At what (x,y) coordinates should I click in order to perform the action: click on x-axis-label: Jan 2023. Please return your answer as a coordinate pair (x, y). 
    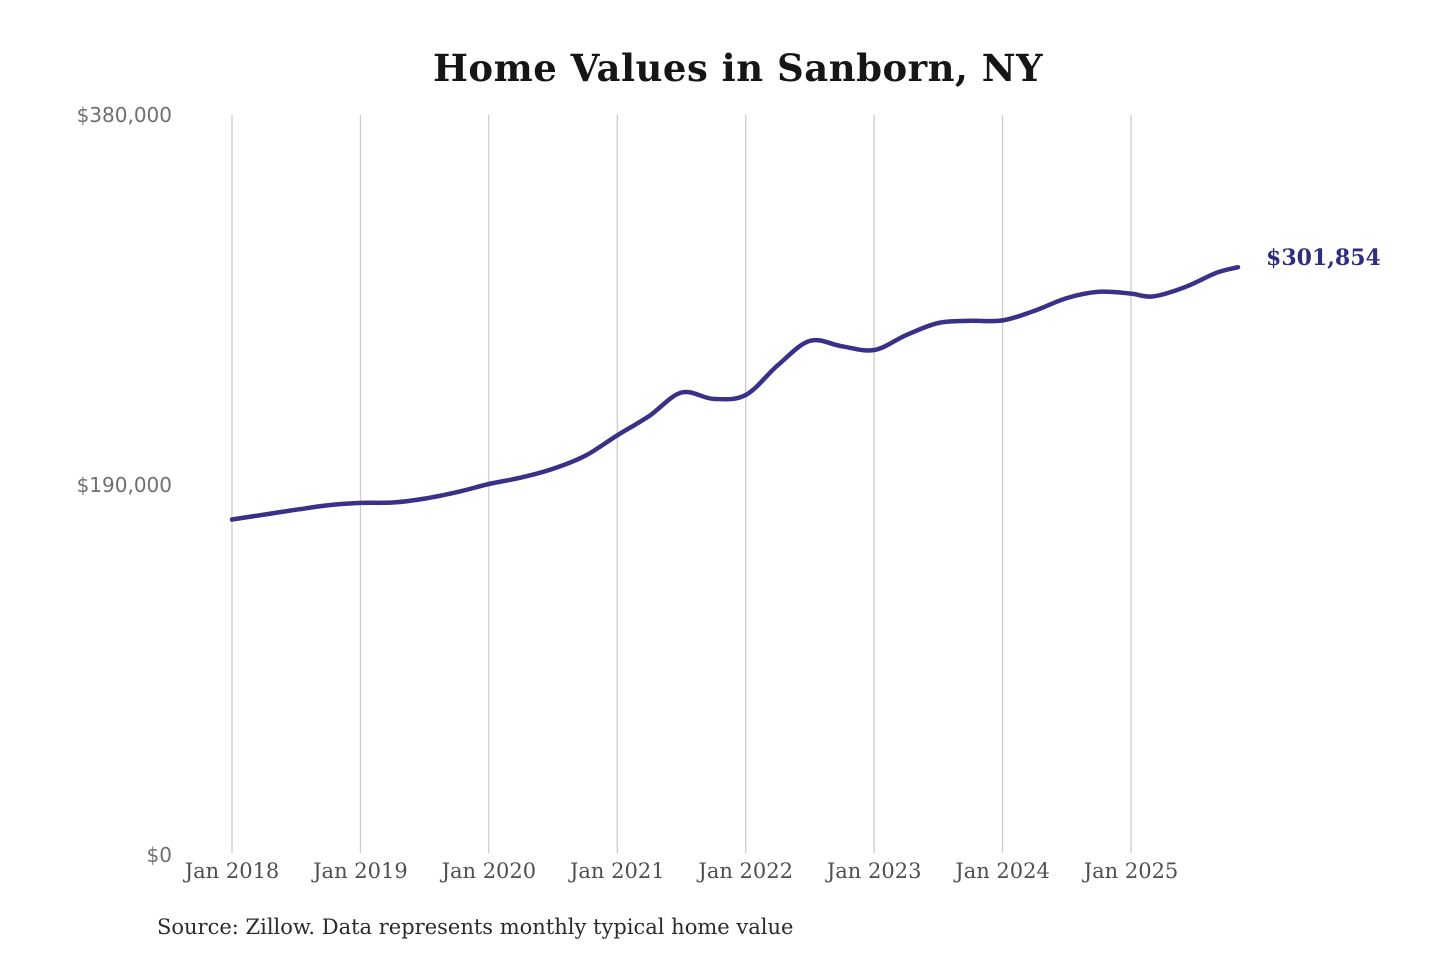
    Looking at the image, I should click on (874, 871).